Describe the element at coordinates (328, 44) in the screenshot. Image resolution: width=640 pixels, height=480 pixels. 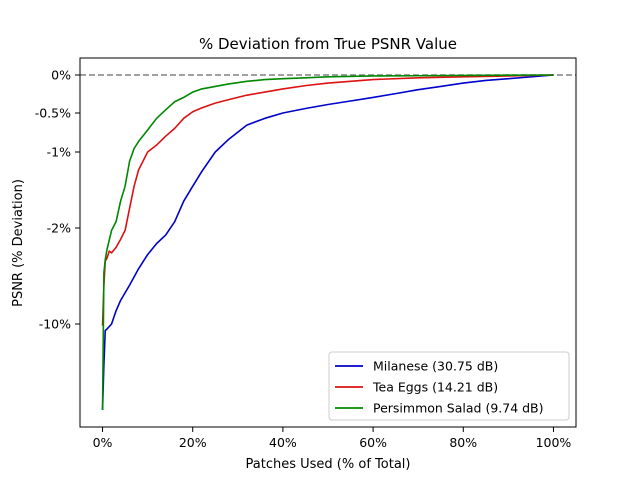
I see `chart-title: % Deviation from True PSNR Value` at that location.